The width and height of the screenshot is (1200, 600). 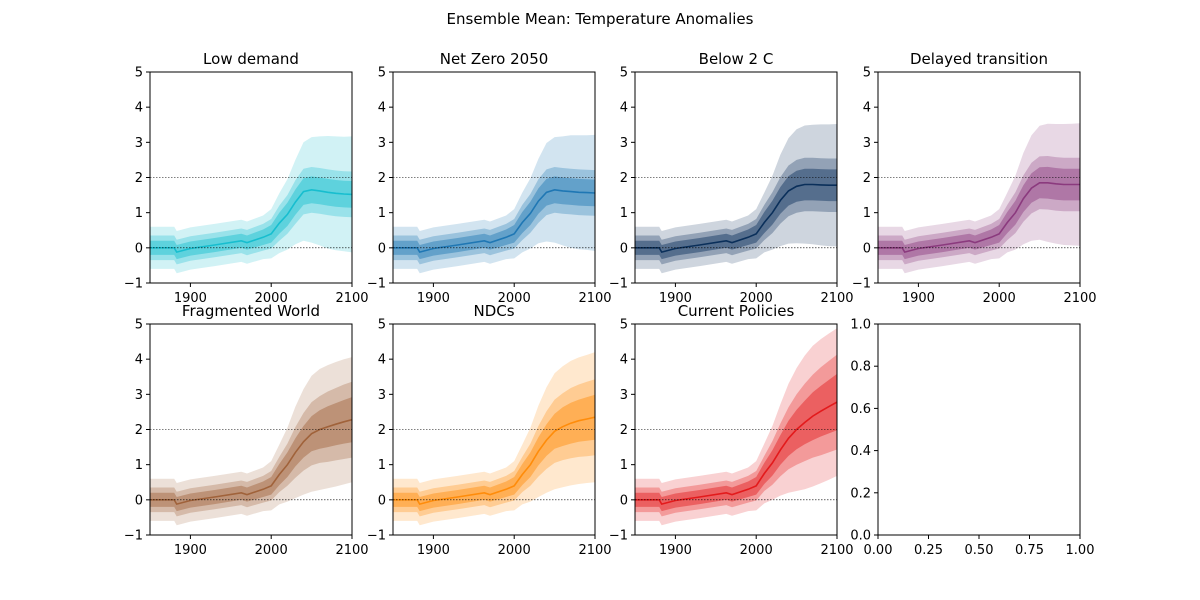 What do you see at coordinates (493, 311) in the screenshot?
I see `panel-title: NDCs` at bounding box center [493, 311].